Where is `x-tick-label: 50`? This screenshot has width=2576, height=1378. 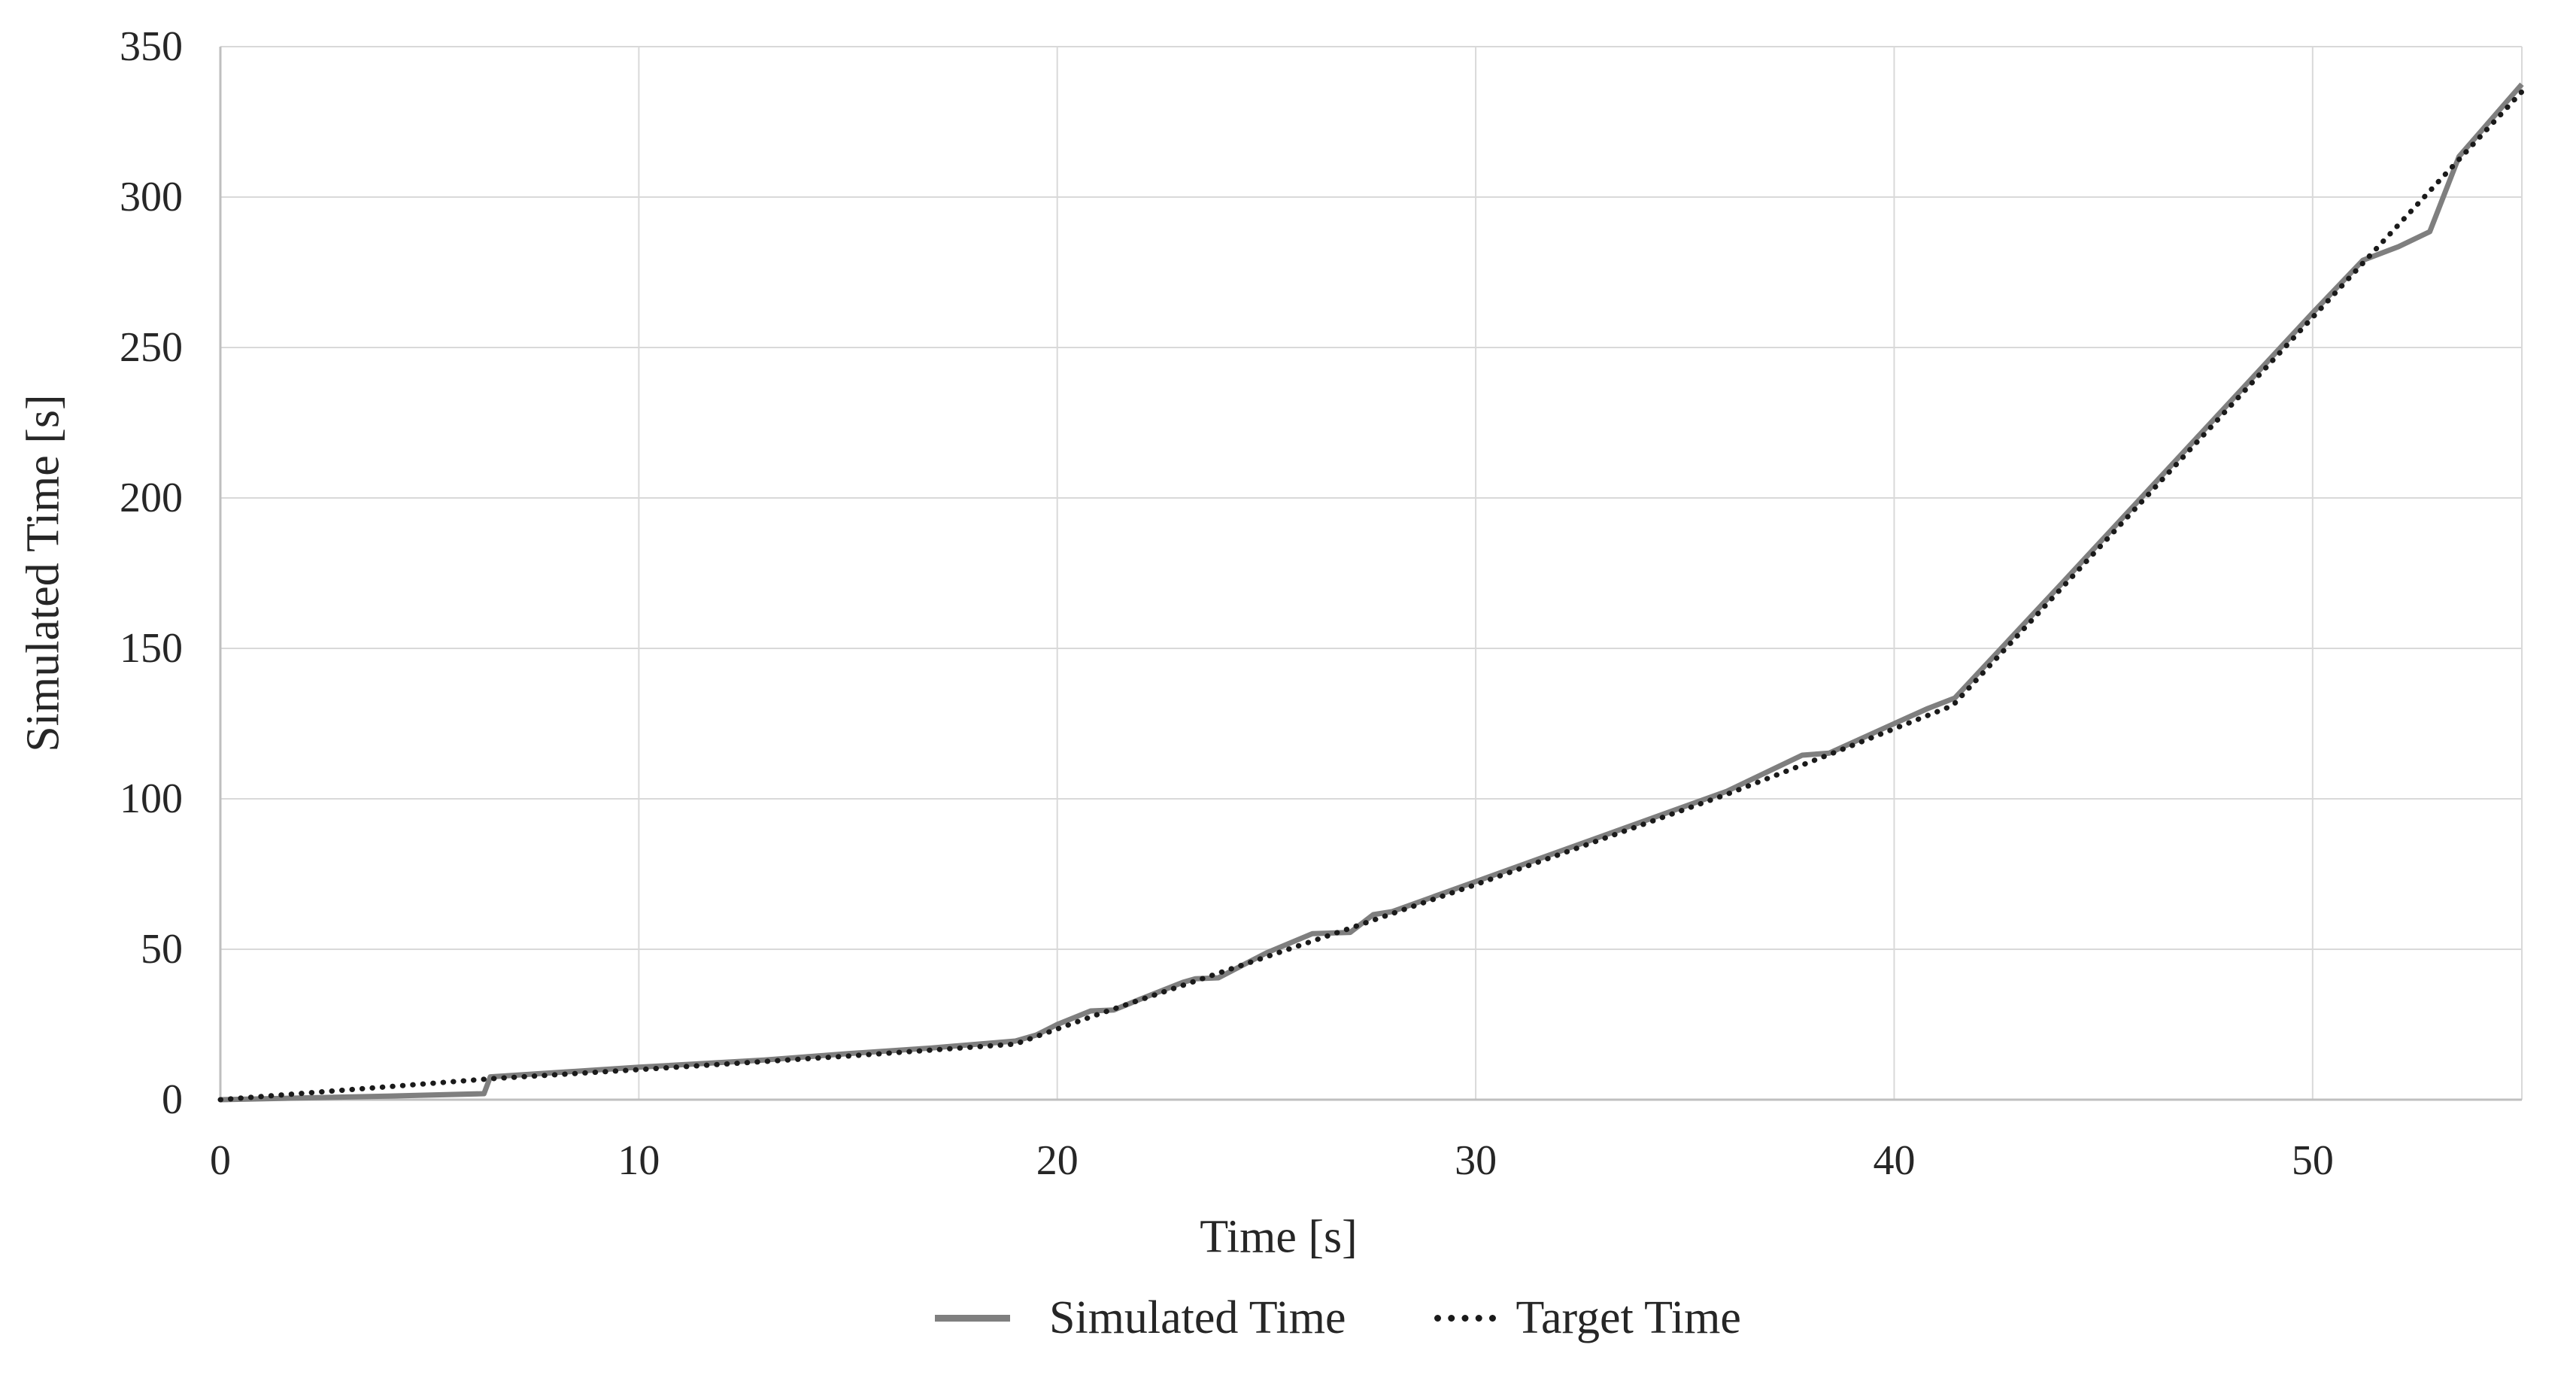
x-tick-label: 50 is located at coordinates (2312, 1160).